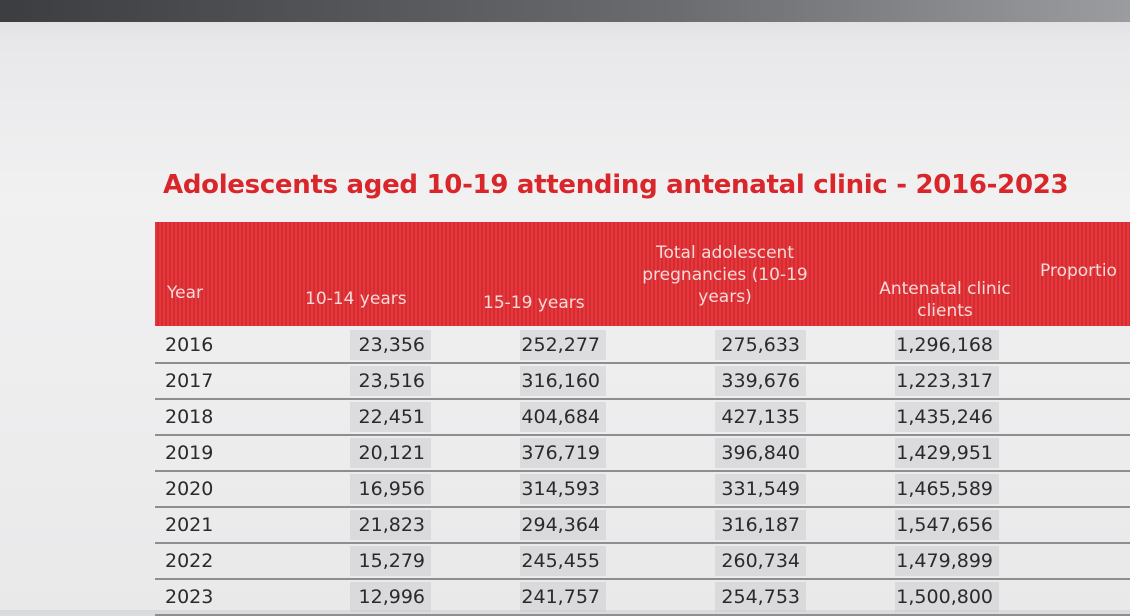 This screenshot has width=1130, height=616. What do you see at coordinates (944, 561) in the screenshot?
I see `number-cell: 1,479,899` at bounding box center [944, 561].